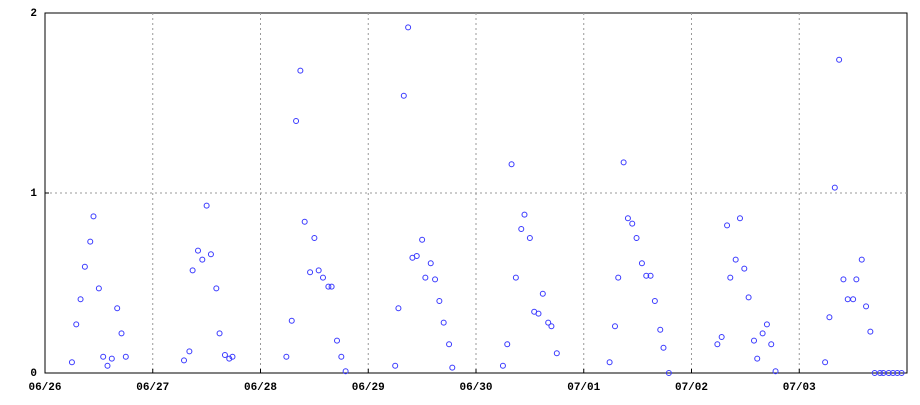 Image resolution: width=920 pixels, height=405 pixels. Describe the element at coordinates (33, 14) in the screenshot. I see `y-tick-label: 2` at that location.